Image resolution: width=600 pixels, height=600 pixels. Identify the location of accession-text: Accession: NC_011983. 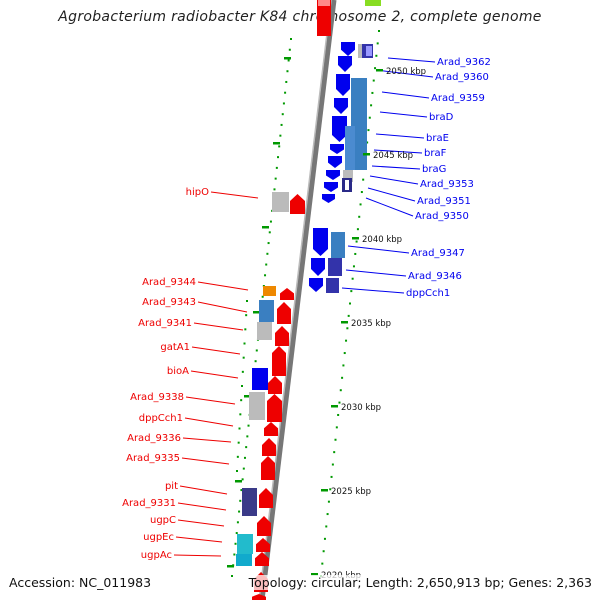
(80, 582).